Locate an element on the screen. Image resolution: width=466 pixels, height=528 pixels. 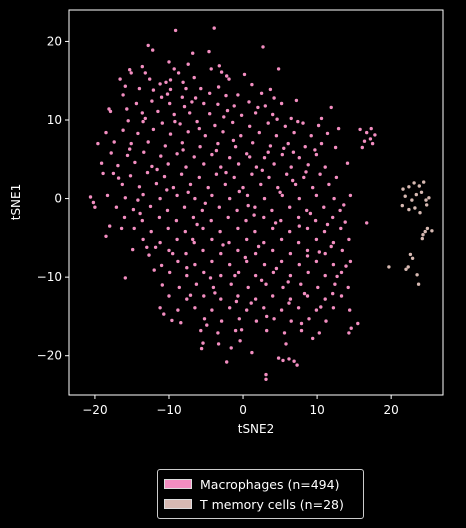
x-tick-label: −10 is located at coordinates (168, 410).